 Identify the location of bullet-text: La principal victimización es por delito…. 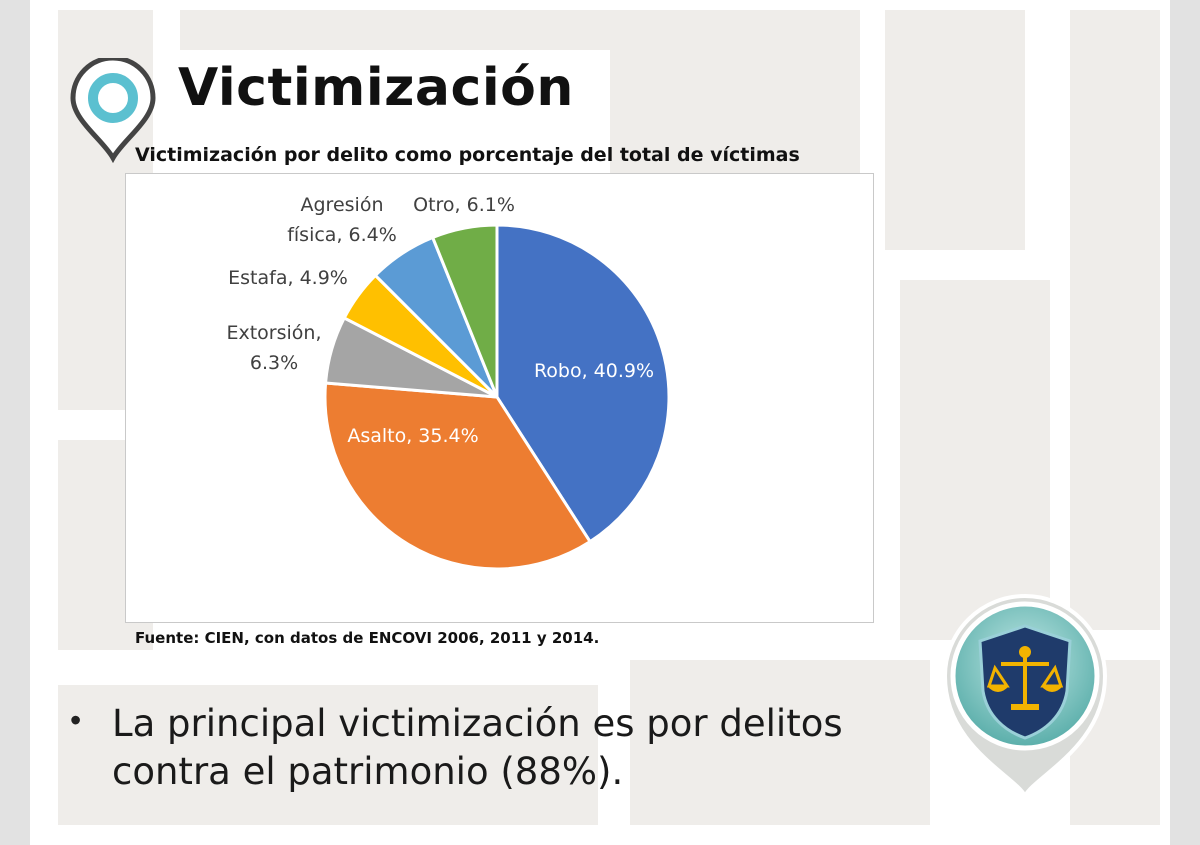
(492, 748).